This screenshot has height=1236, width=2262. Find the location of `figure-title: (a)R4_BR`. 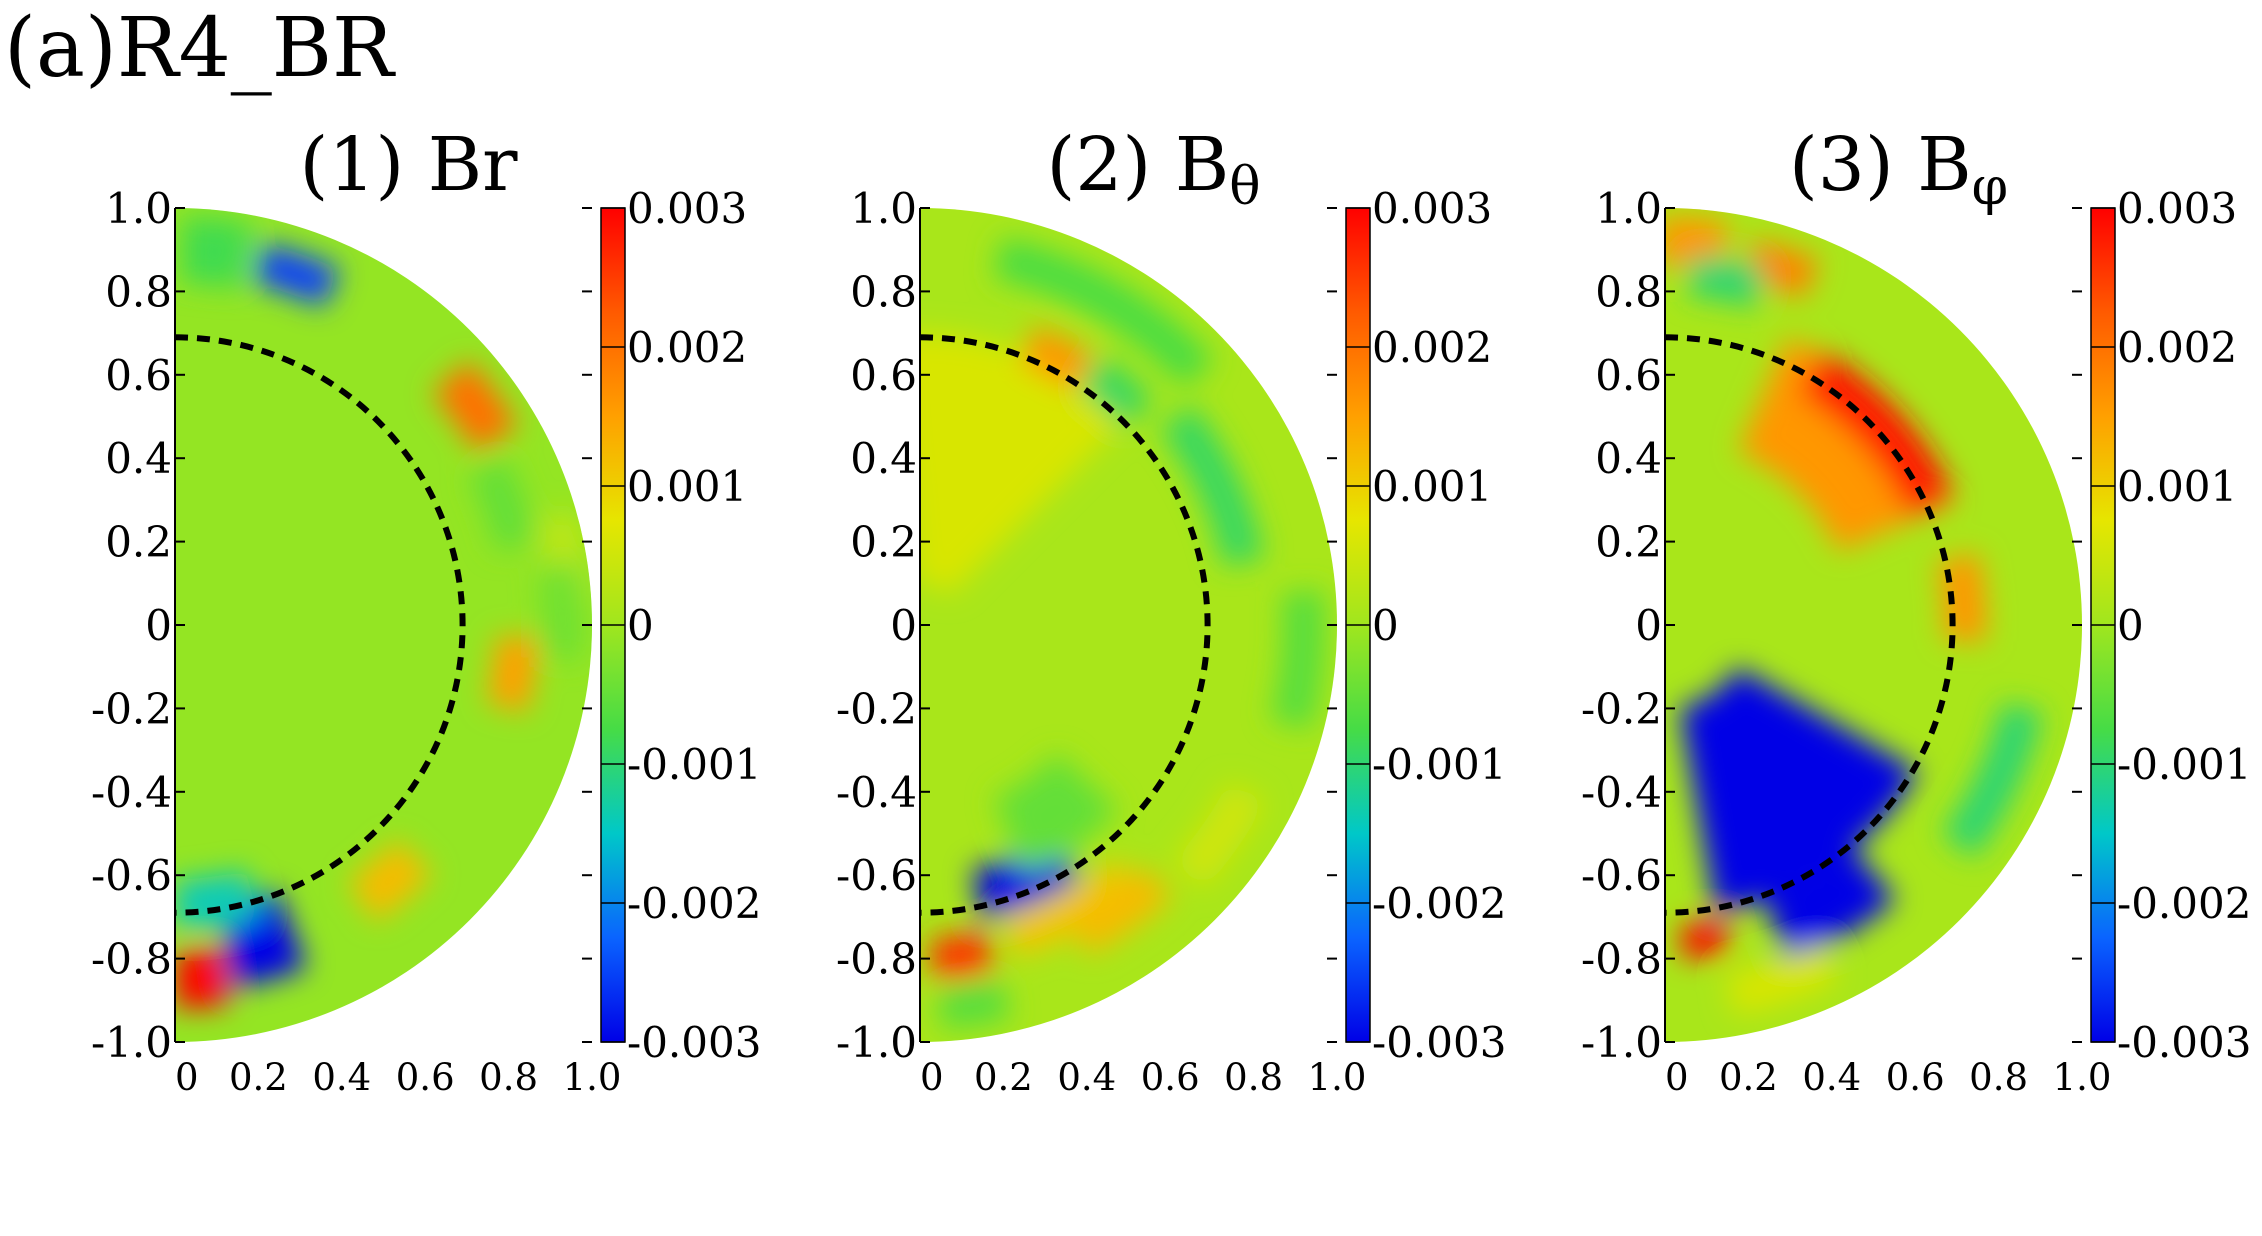

figure-title: (a)R4_BR is located at coordinates (199, 48).